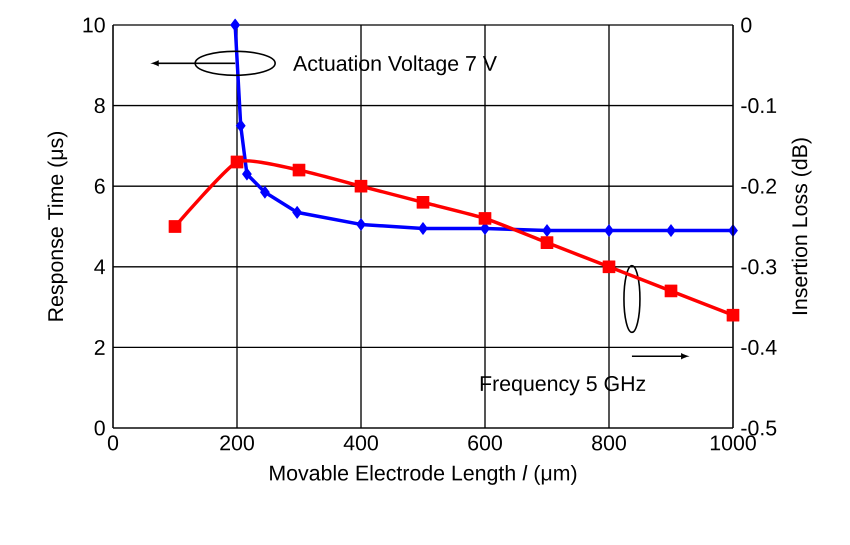 This screenshot has width=850, height=545. What do you see at coordinates (237, 442) in the screenshot?
I see `x-tick-label: 200` at bounding box center [237, 442].